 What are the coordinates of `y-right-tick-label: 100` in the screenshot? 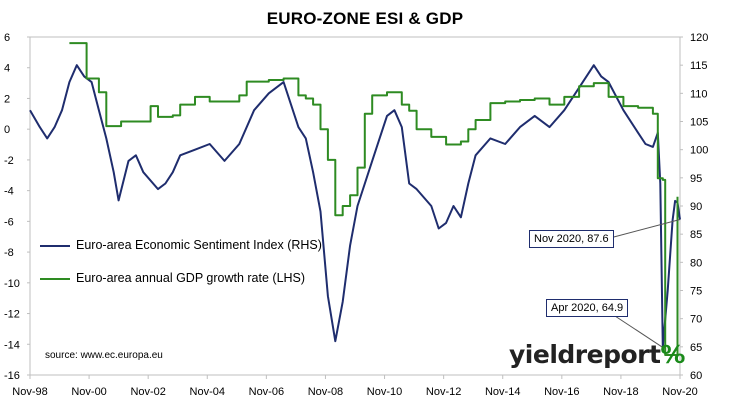 It's located at (699, 151).